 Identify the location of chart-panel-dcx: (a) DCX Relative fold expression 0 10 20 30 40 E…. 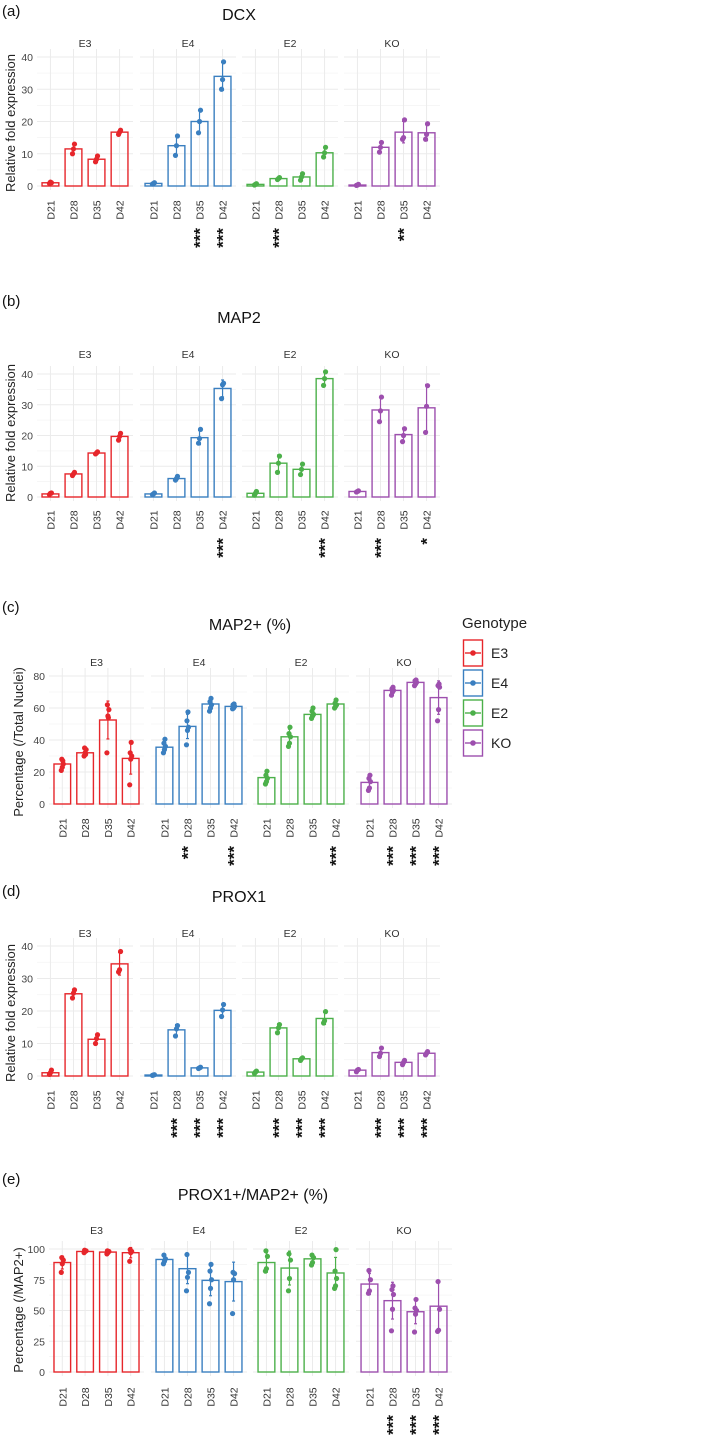
(221, 125).